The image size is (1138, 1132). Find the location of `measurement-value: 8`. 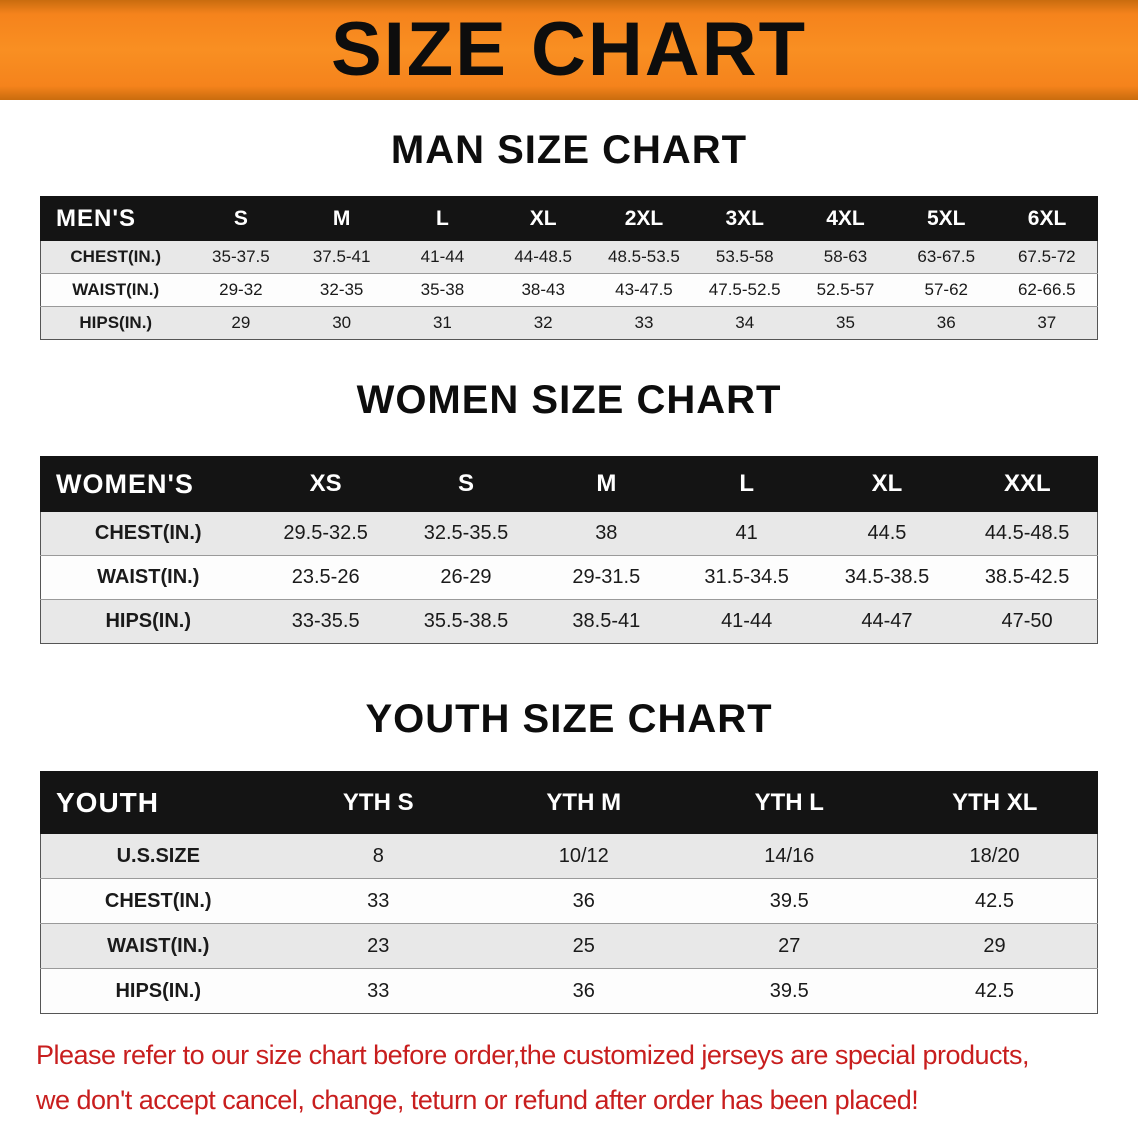

measurement-value: 8 is located at coordinates (378, 855).